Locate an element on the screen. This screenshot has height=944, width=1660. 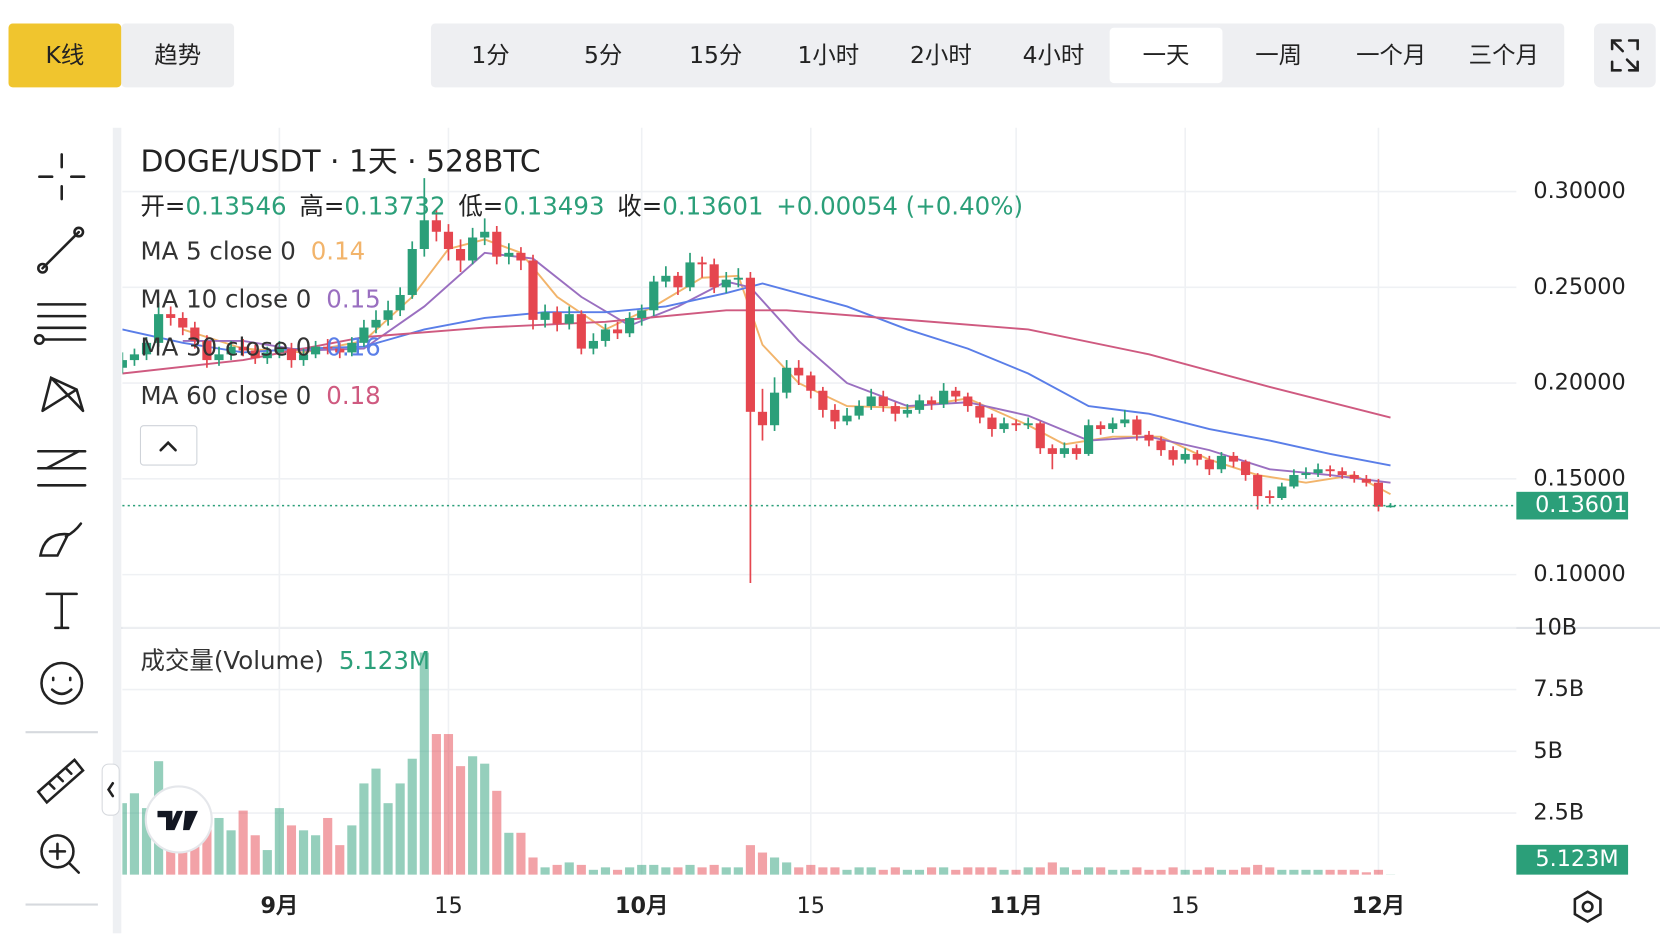
ruler-tool is located at coordinates (60, 781).